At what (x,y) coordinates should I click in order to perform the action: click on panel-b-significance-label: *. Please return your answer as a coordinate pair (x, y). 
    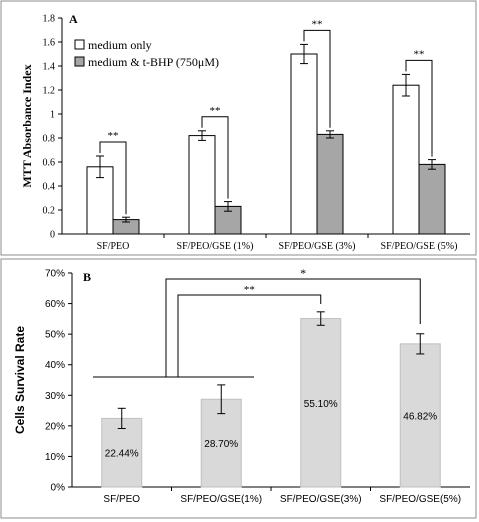
    Looking at the image, I should click on (303, 273).